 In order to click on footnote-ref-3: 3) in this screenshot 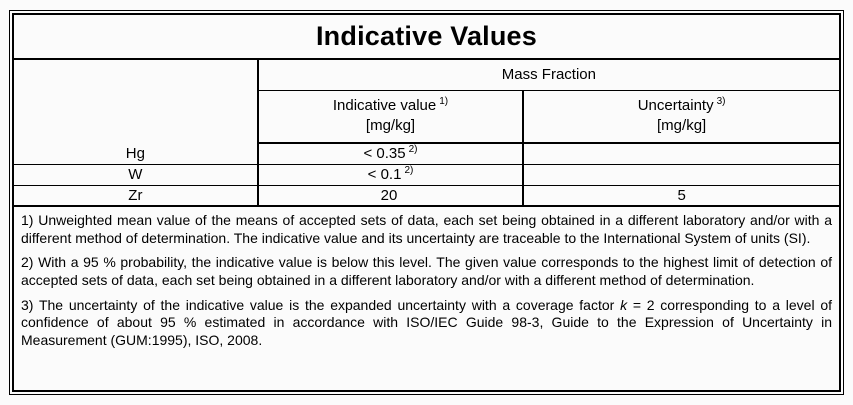, I will do `click(721, 101)`.